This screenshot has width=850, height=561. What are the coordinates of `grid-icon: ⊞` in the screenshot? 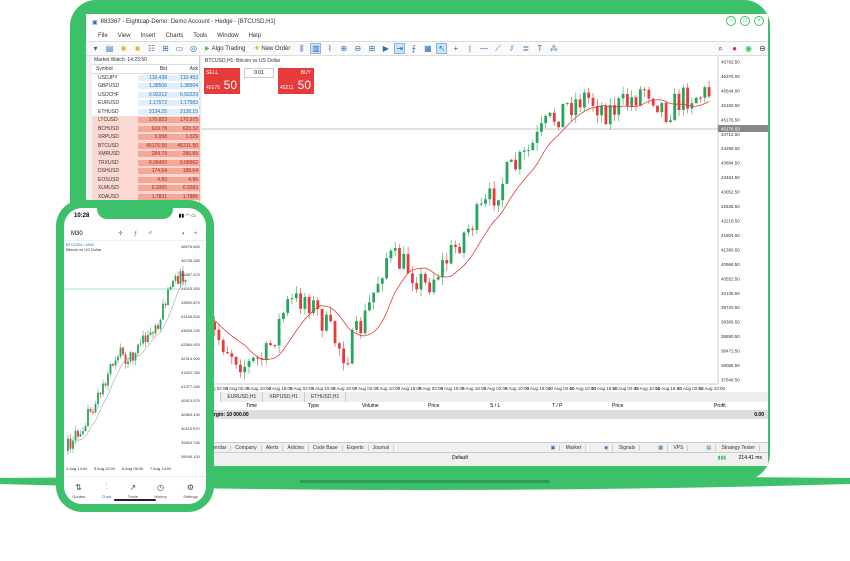 It's located at (372, 48).